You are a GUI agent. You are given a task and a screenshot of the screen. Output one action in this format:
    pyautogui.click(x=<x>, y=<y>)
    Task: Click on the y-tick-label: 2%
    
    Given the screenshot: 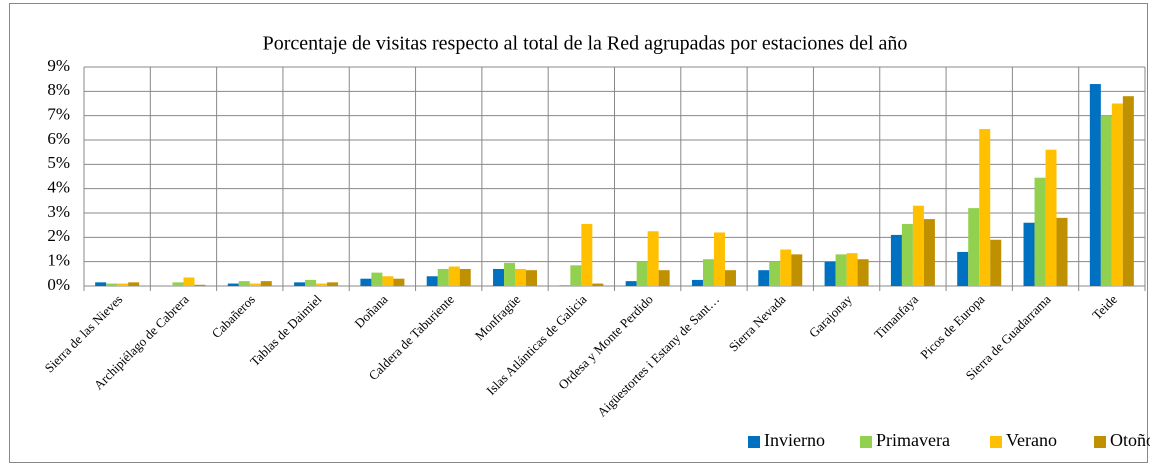 What is the action you would take?
    pyautogui.click(x=58, y=235)
    